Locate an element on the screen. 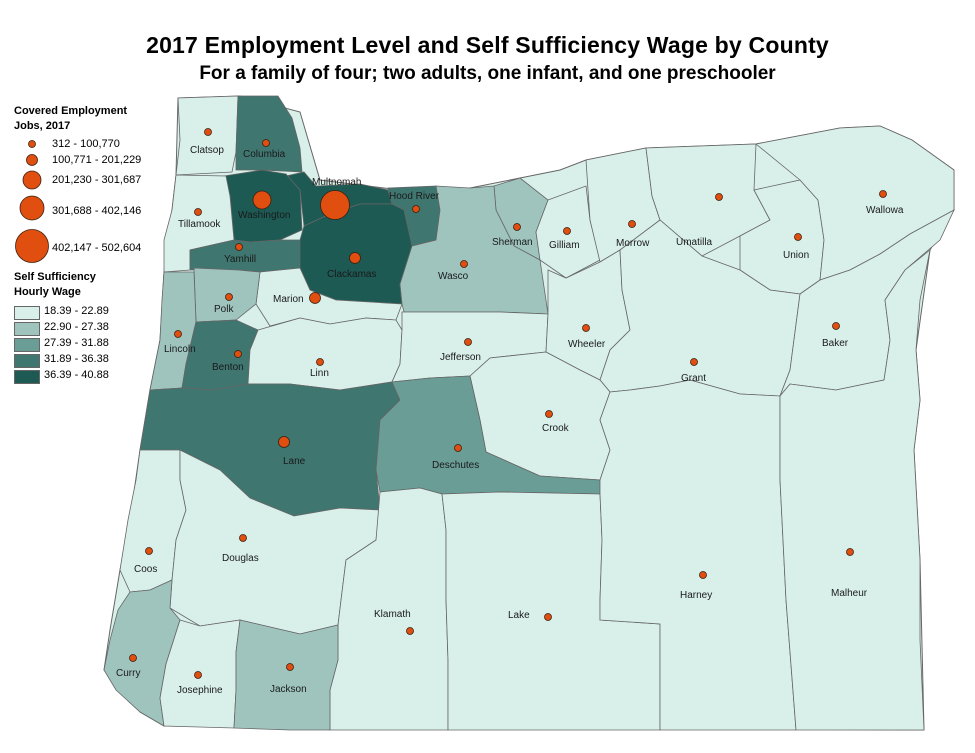 The height and width of the screenshot is (753, 975). county-label-marion: Marion is located at coordinates (288, 299).